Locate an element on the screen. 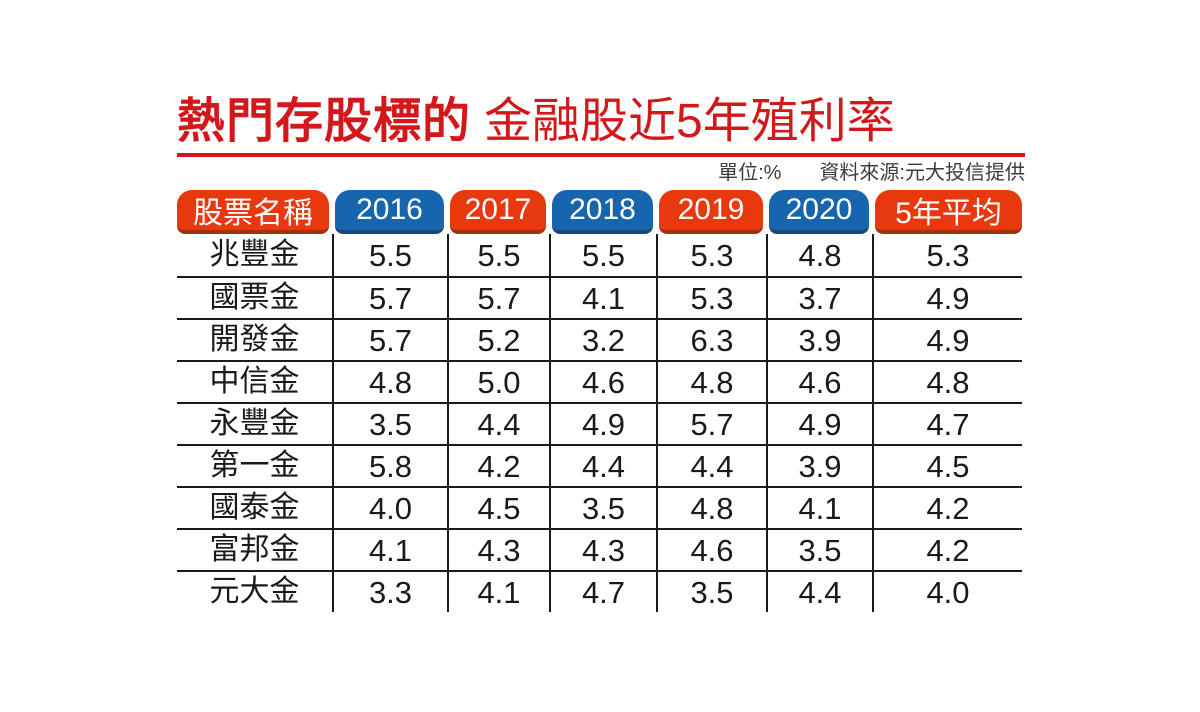 This screenshot has height=712, width=1200. yield-value: 6.3 is located at coordinates (711, 339).